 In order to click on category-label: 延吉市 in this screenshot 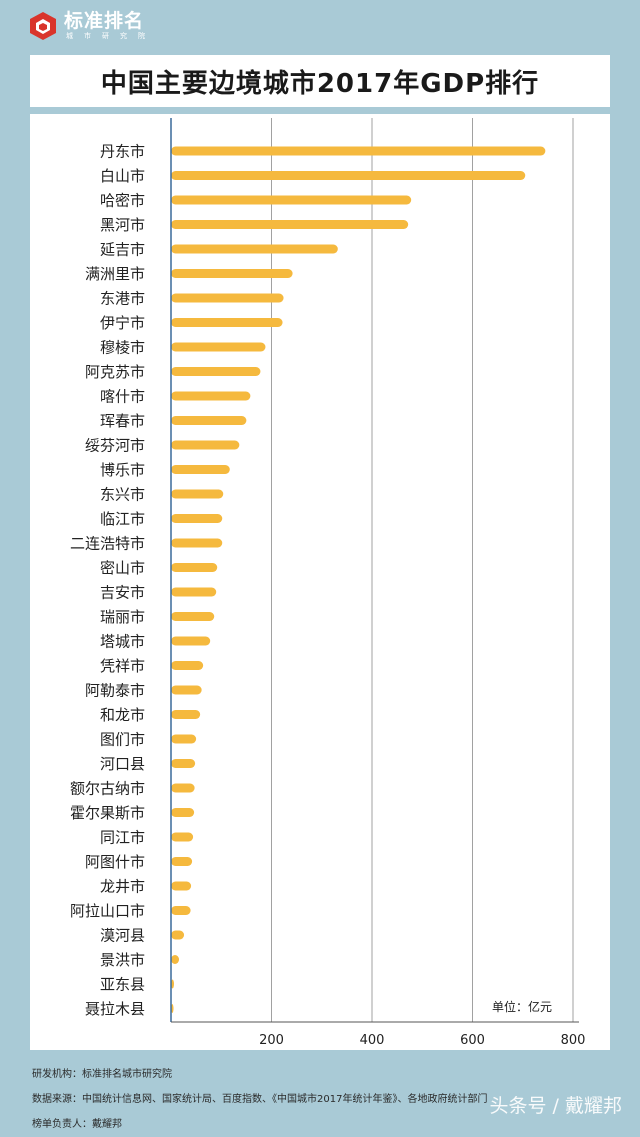, I will do `click(122, 250)`.